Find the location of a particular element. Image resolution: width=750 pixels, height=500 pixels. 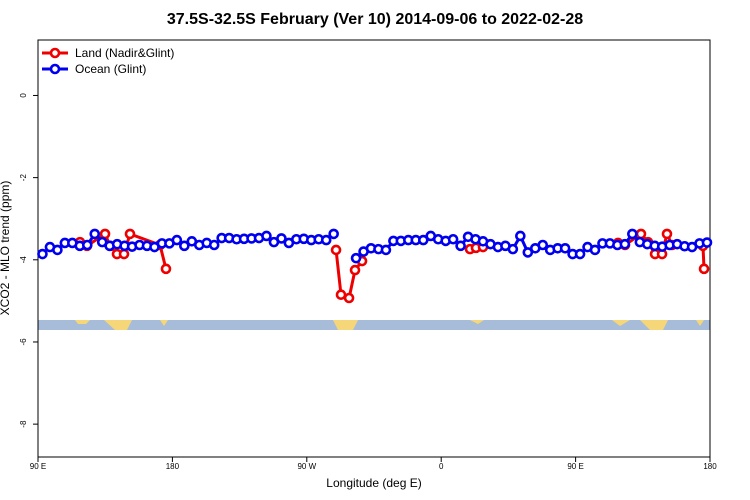

legend-label: Ocean (Glint) is located at coordinates (110, 69).